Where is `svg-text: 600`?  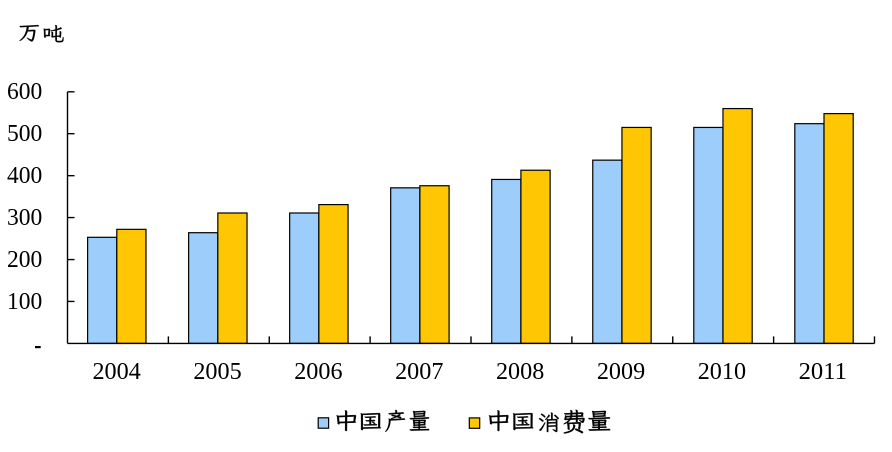 svg-text: 600 is located at coordinates (24, 91).